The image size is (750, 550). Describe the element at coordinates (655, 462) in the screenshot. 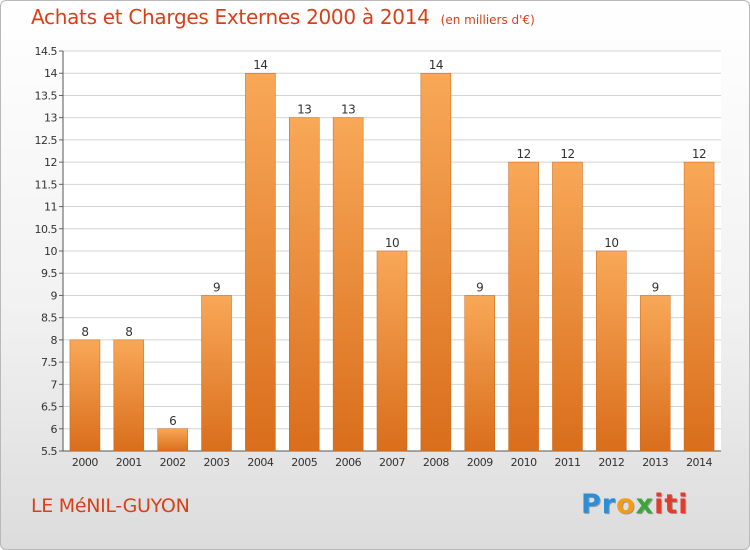

I see `x-tick-label: 2013` at that location.